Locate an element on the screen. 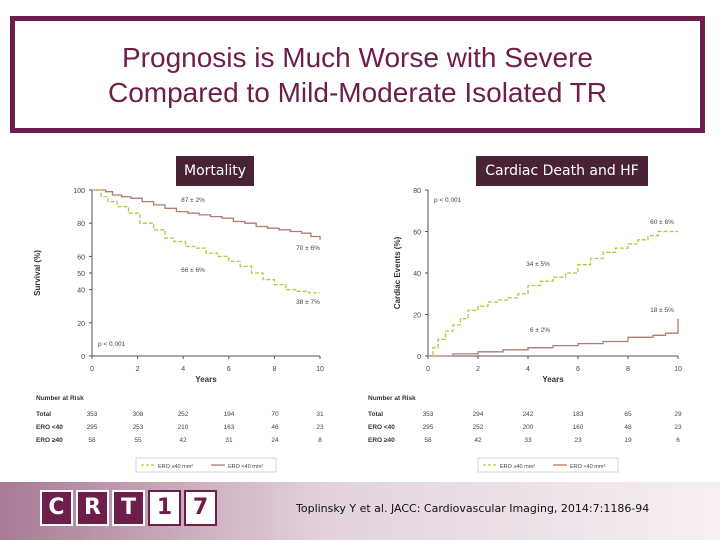 The image size is (720, 540). y-tick-label: 50 is located at coordinates (81, 274).